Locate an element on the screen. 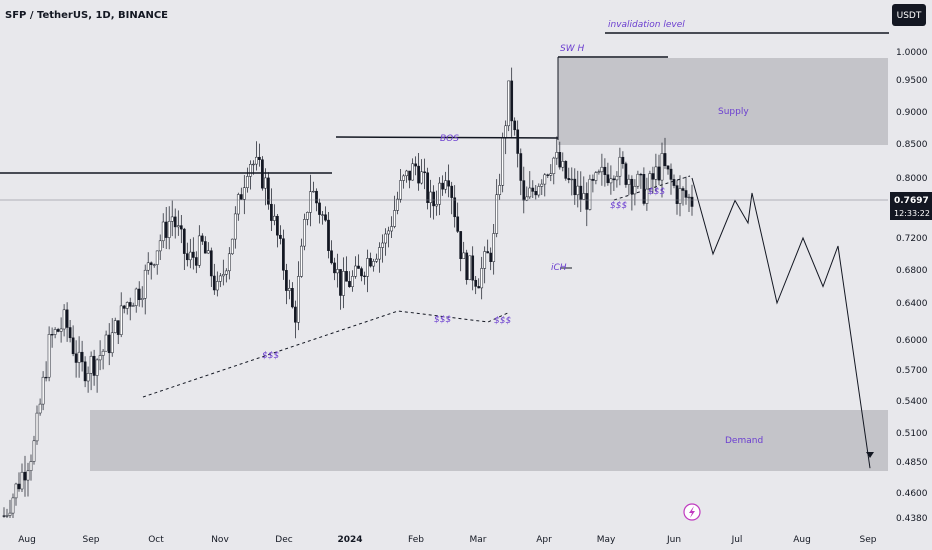  x-tick-label: Aug is located at coordinates (27, 540).